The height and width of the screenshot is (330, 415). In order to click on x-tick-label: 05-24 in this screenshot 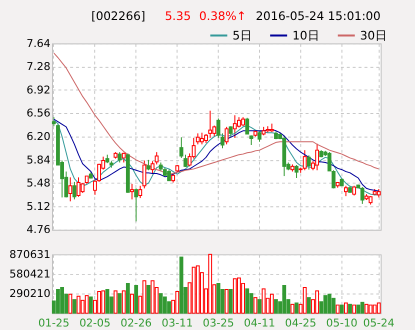, I will do `click(379, 323)`.